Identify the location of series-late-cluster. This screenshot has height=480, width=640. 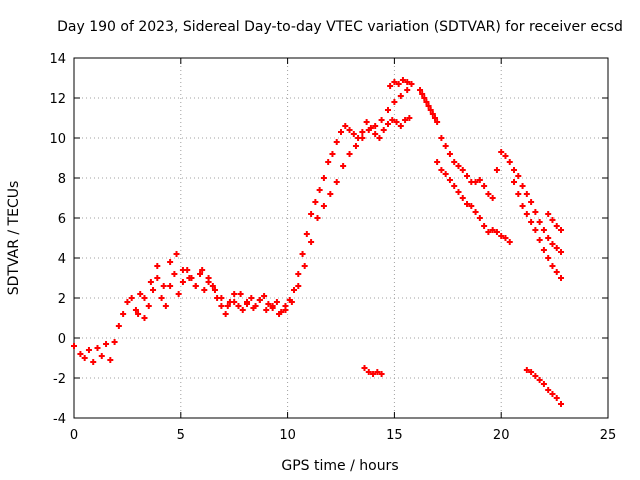
(555, 222).